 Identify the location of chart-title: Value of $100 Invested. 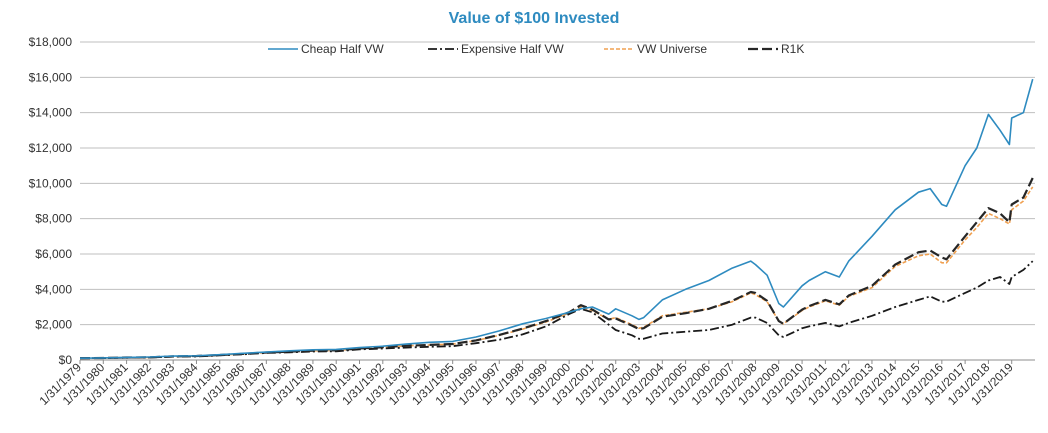
(534, 18).